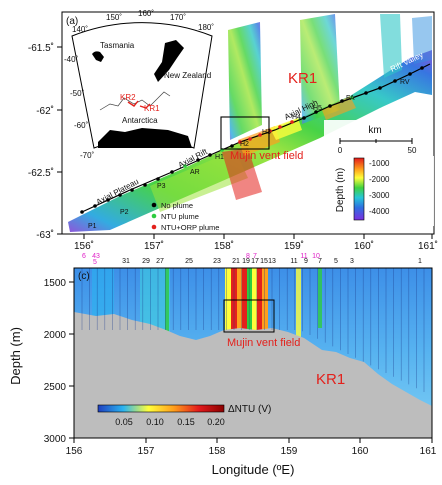  I want to click on section-x-tick: 161, so click(428, 451).